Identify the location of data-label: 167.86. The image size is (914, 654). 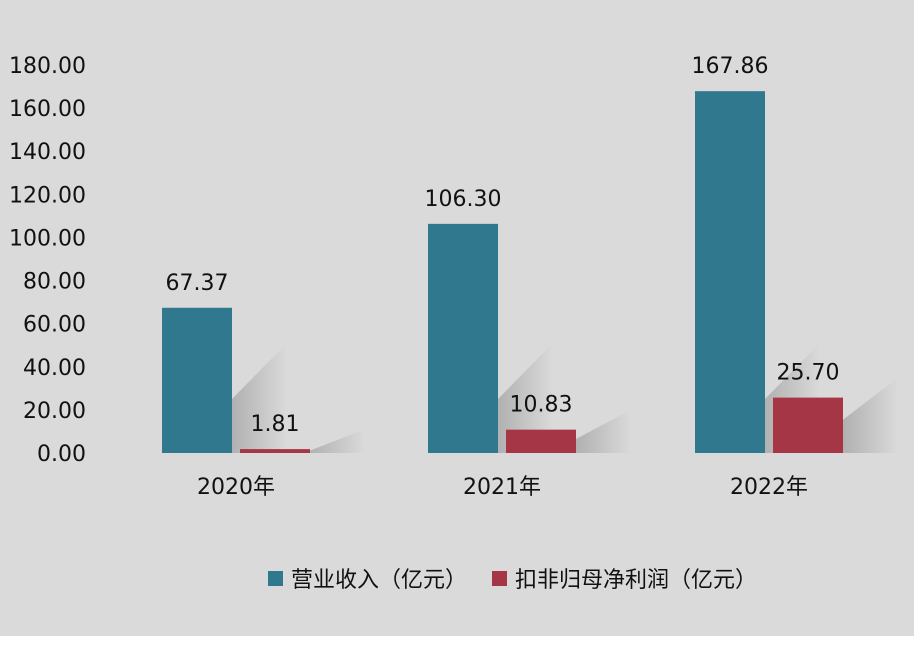
(730, 66).